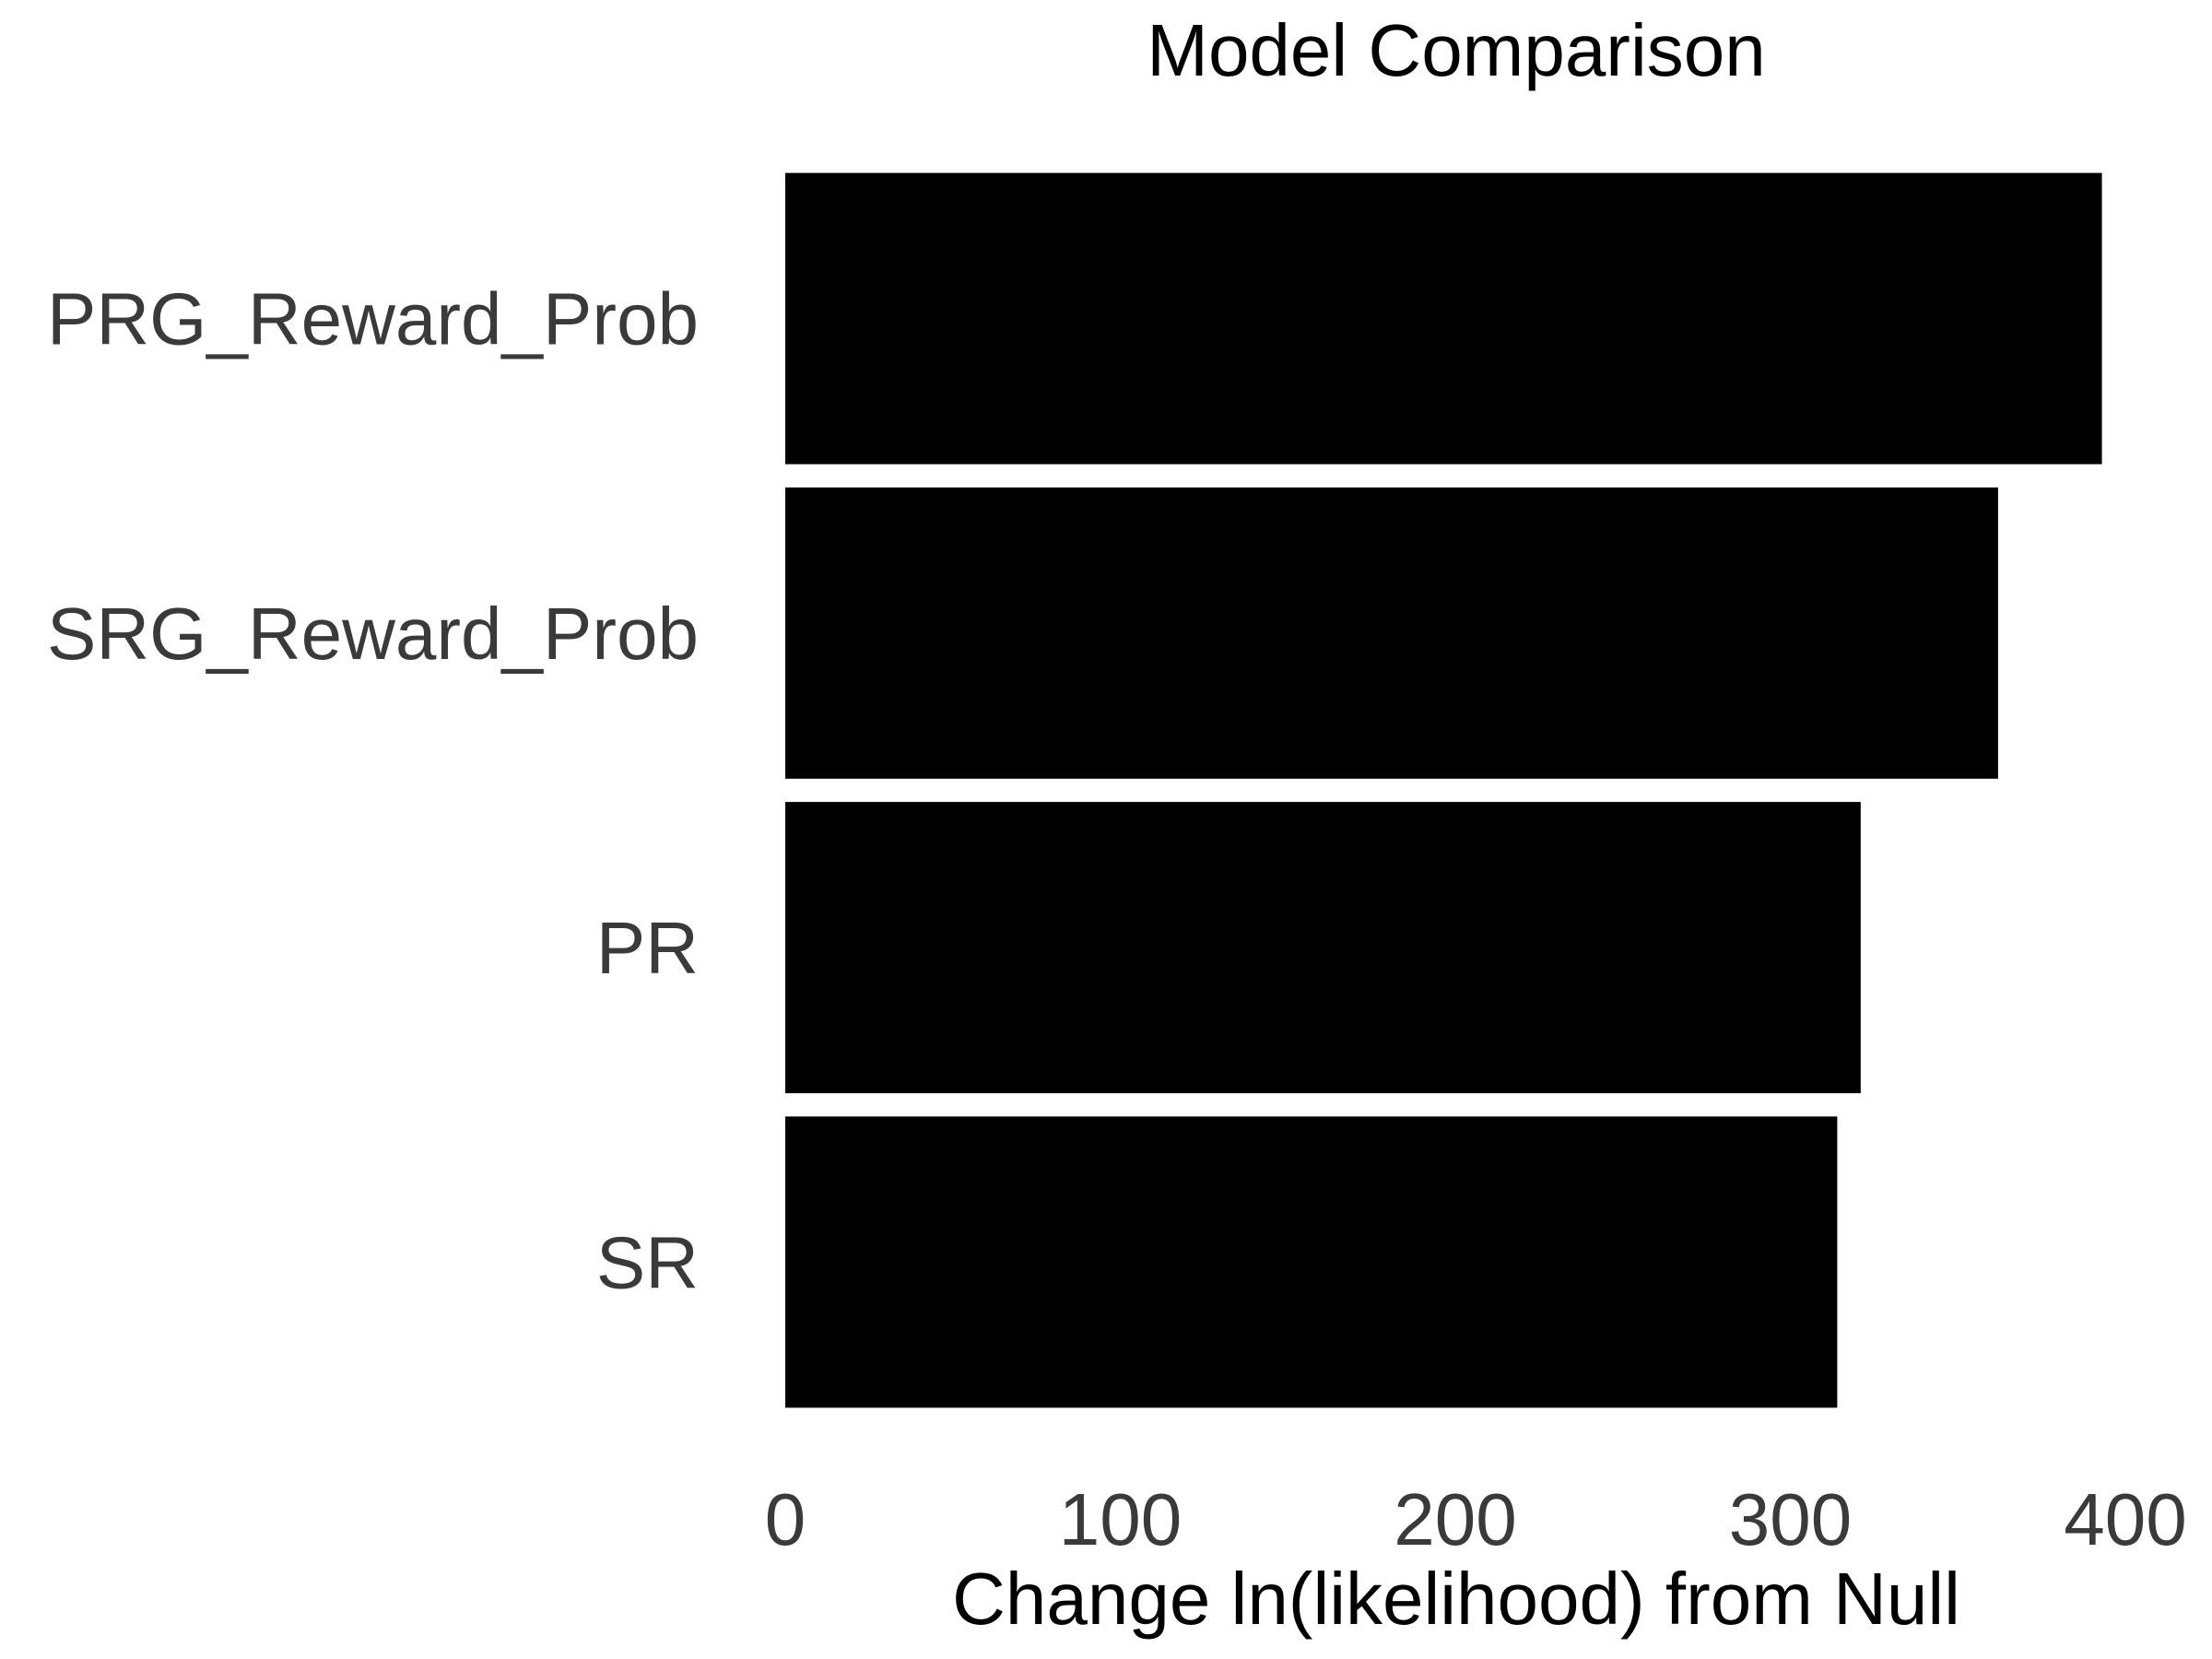 The height and width of the screenshot is (1659, 2212). What do you see at coordinates (647, 1262) in the screenshot?
I see `category-label: SR` at bounding box center [647, 1262].